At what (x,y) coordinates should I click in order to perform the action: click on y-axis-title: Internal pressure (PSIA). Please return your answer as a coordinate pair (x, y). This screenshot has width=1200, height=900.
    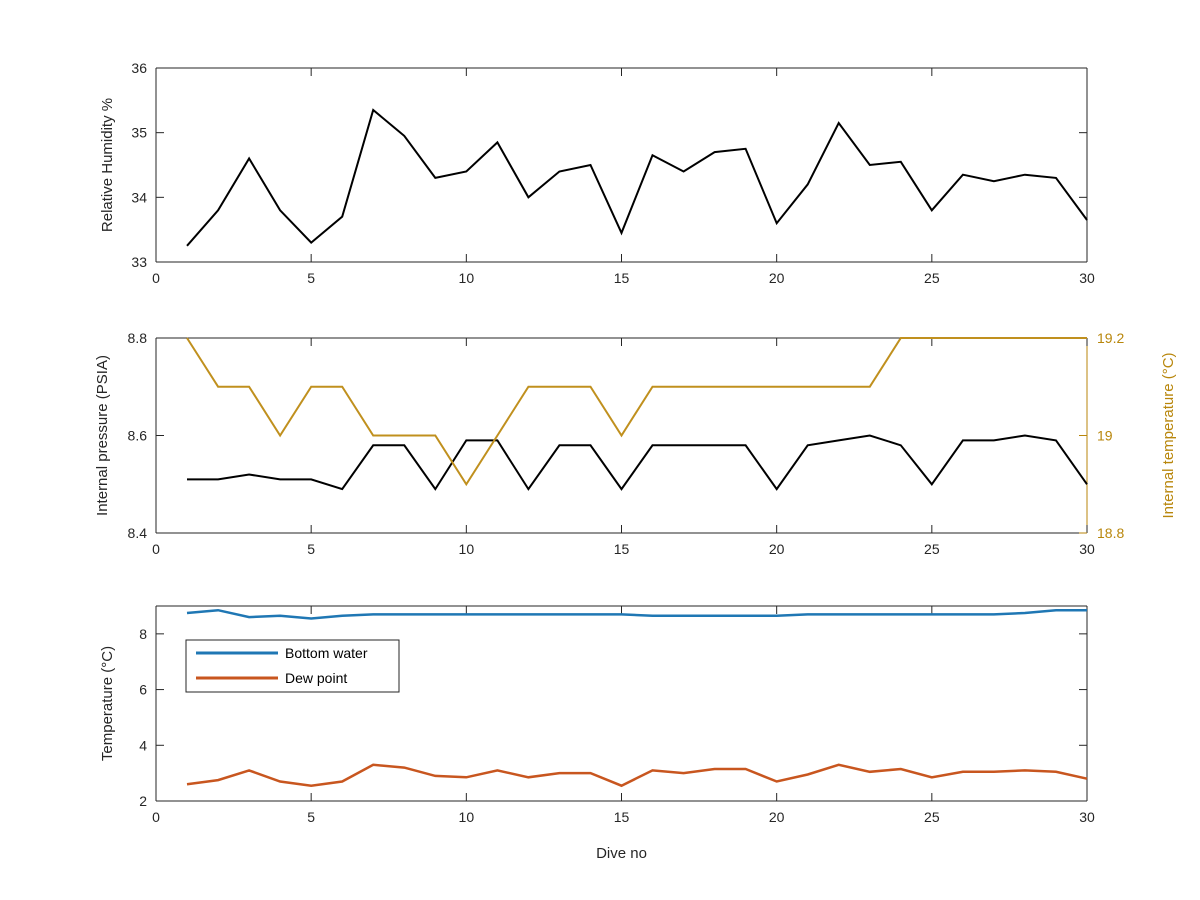
    Looking at the image, I should click on (102, 435).